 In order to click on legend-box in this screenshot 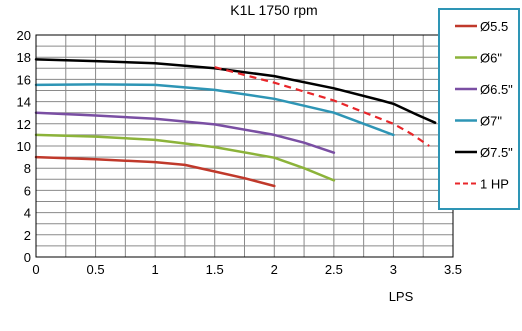, I will do `click(479, 109)`.